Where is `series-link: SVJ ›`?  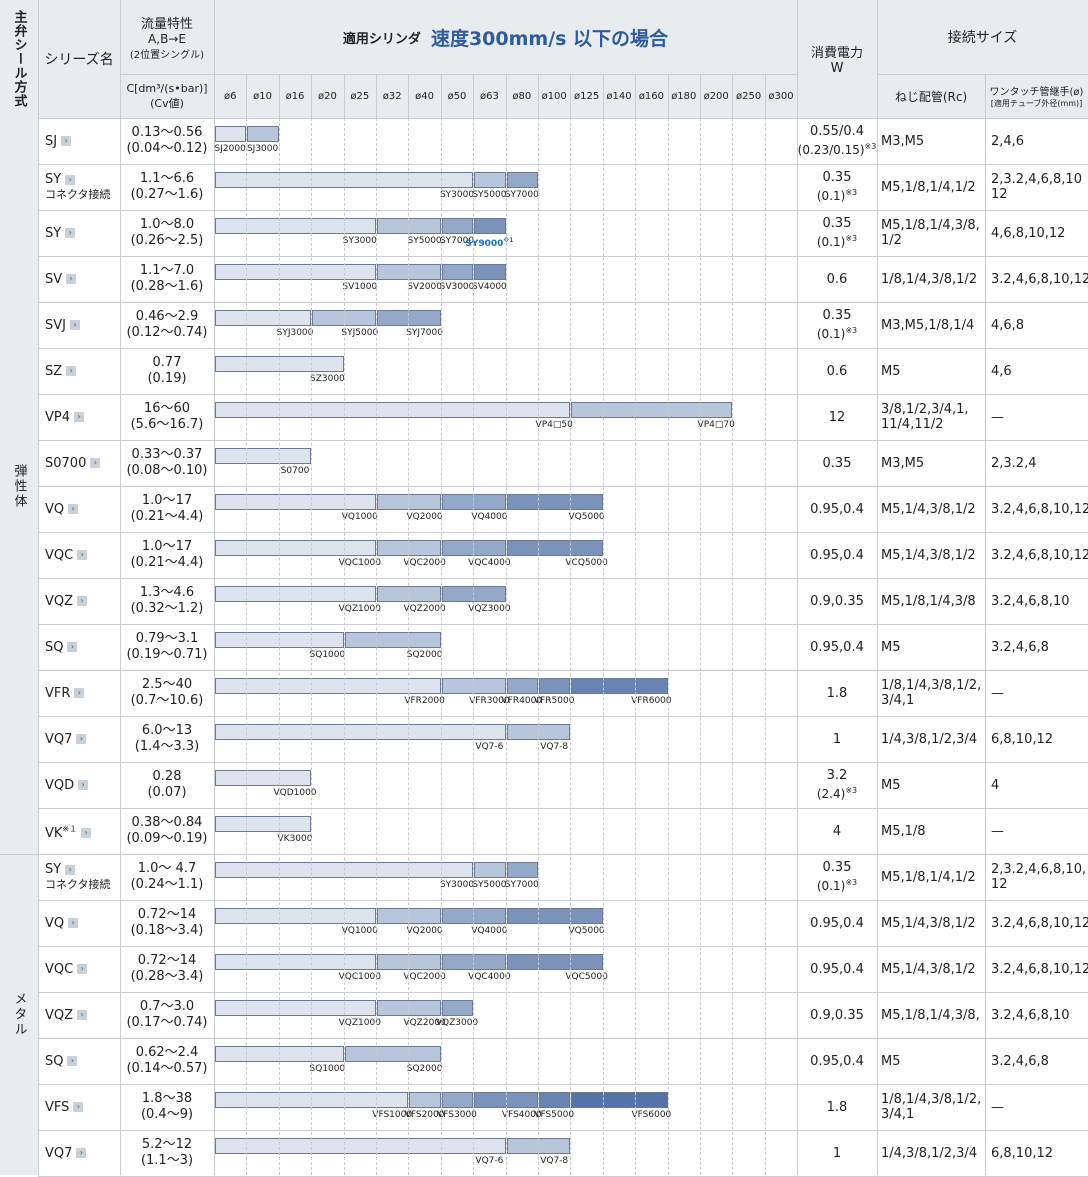 series-link: SVJ › is located at coordinates (62, 325).